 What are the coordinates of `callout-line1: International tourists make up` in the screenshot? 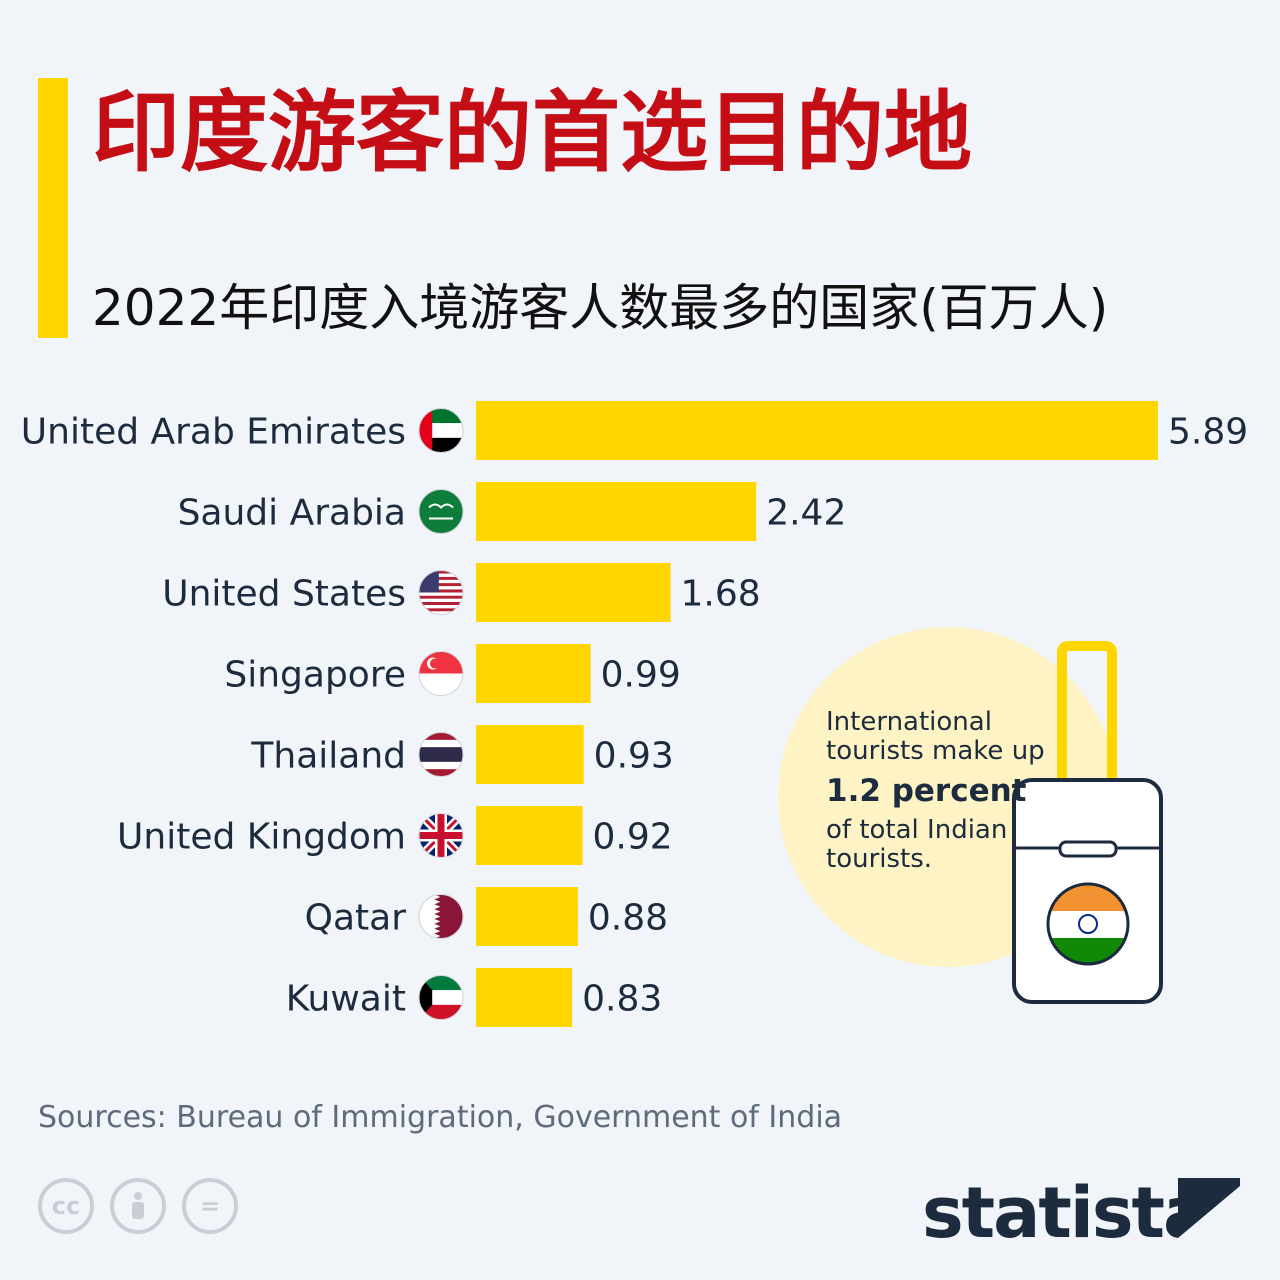 It's located at (935, 736).